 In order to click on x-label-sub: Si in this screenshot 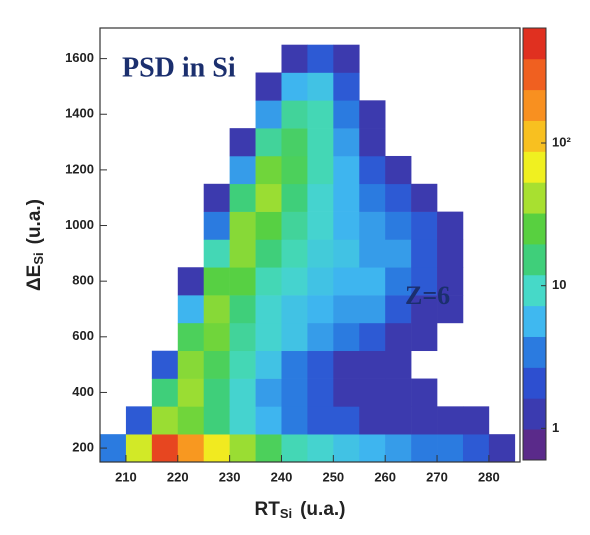, I will do `click(286, 513)`.